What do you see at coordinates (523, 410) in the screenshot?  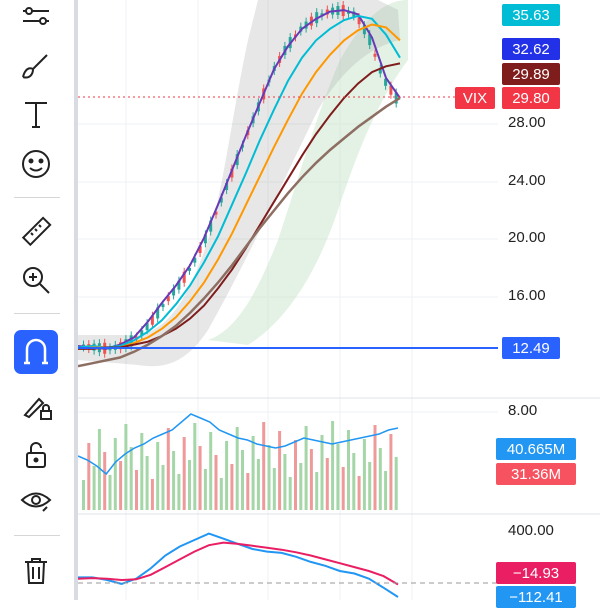 I see `axis-label-8: 8.00` at bounding box center [523, 410].